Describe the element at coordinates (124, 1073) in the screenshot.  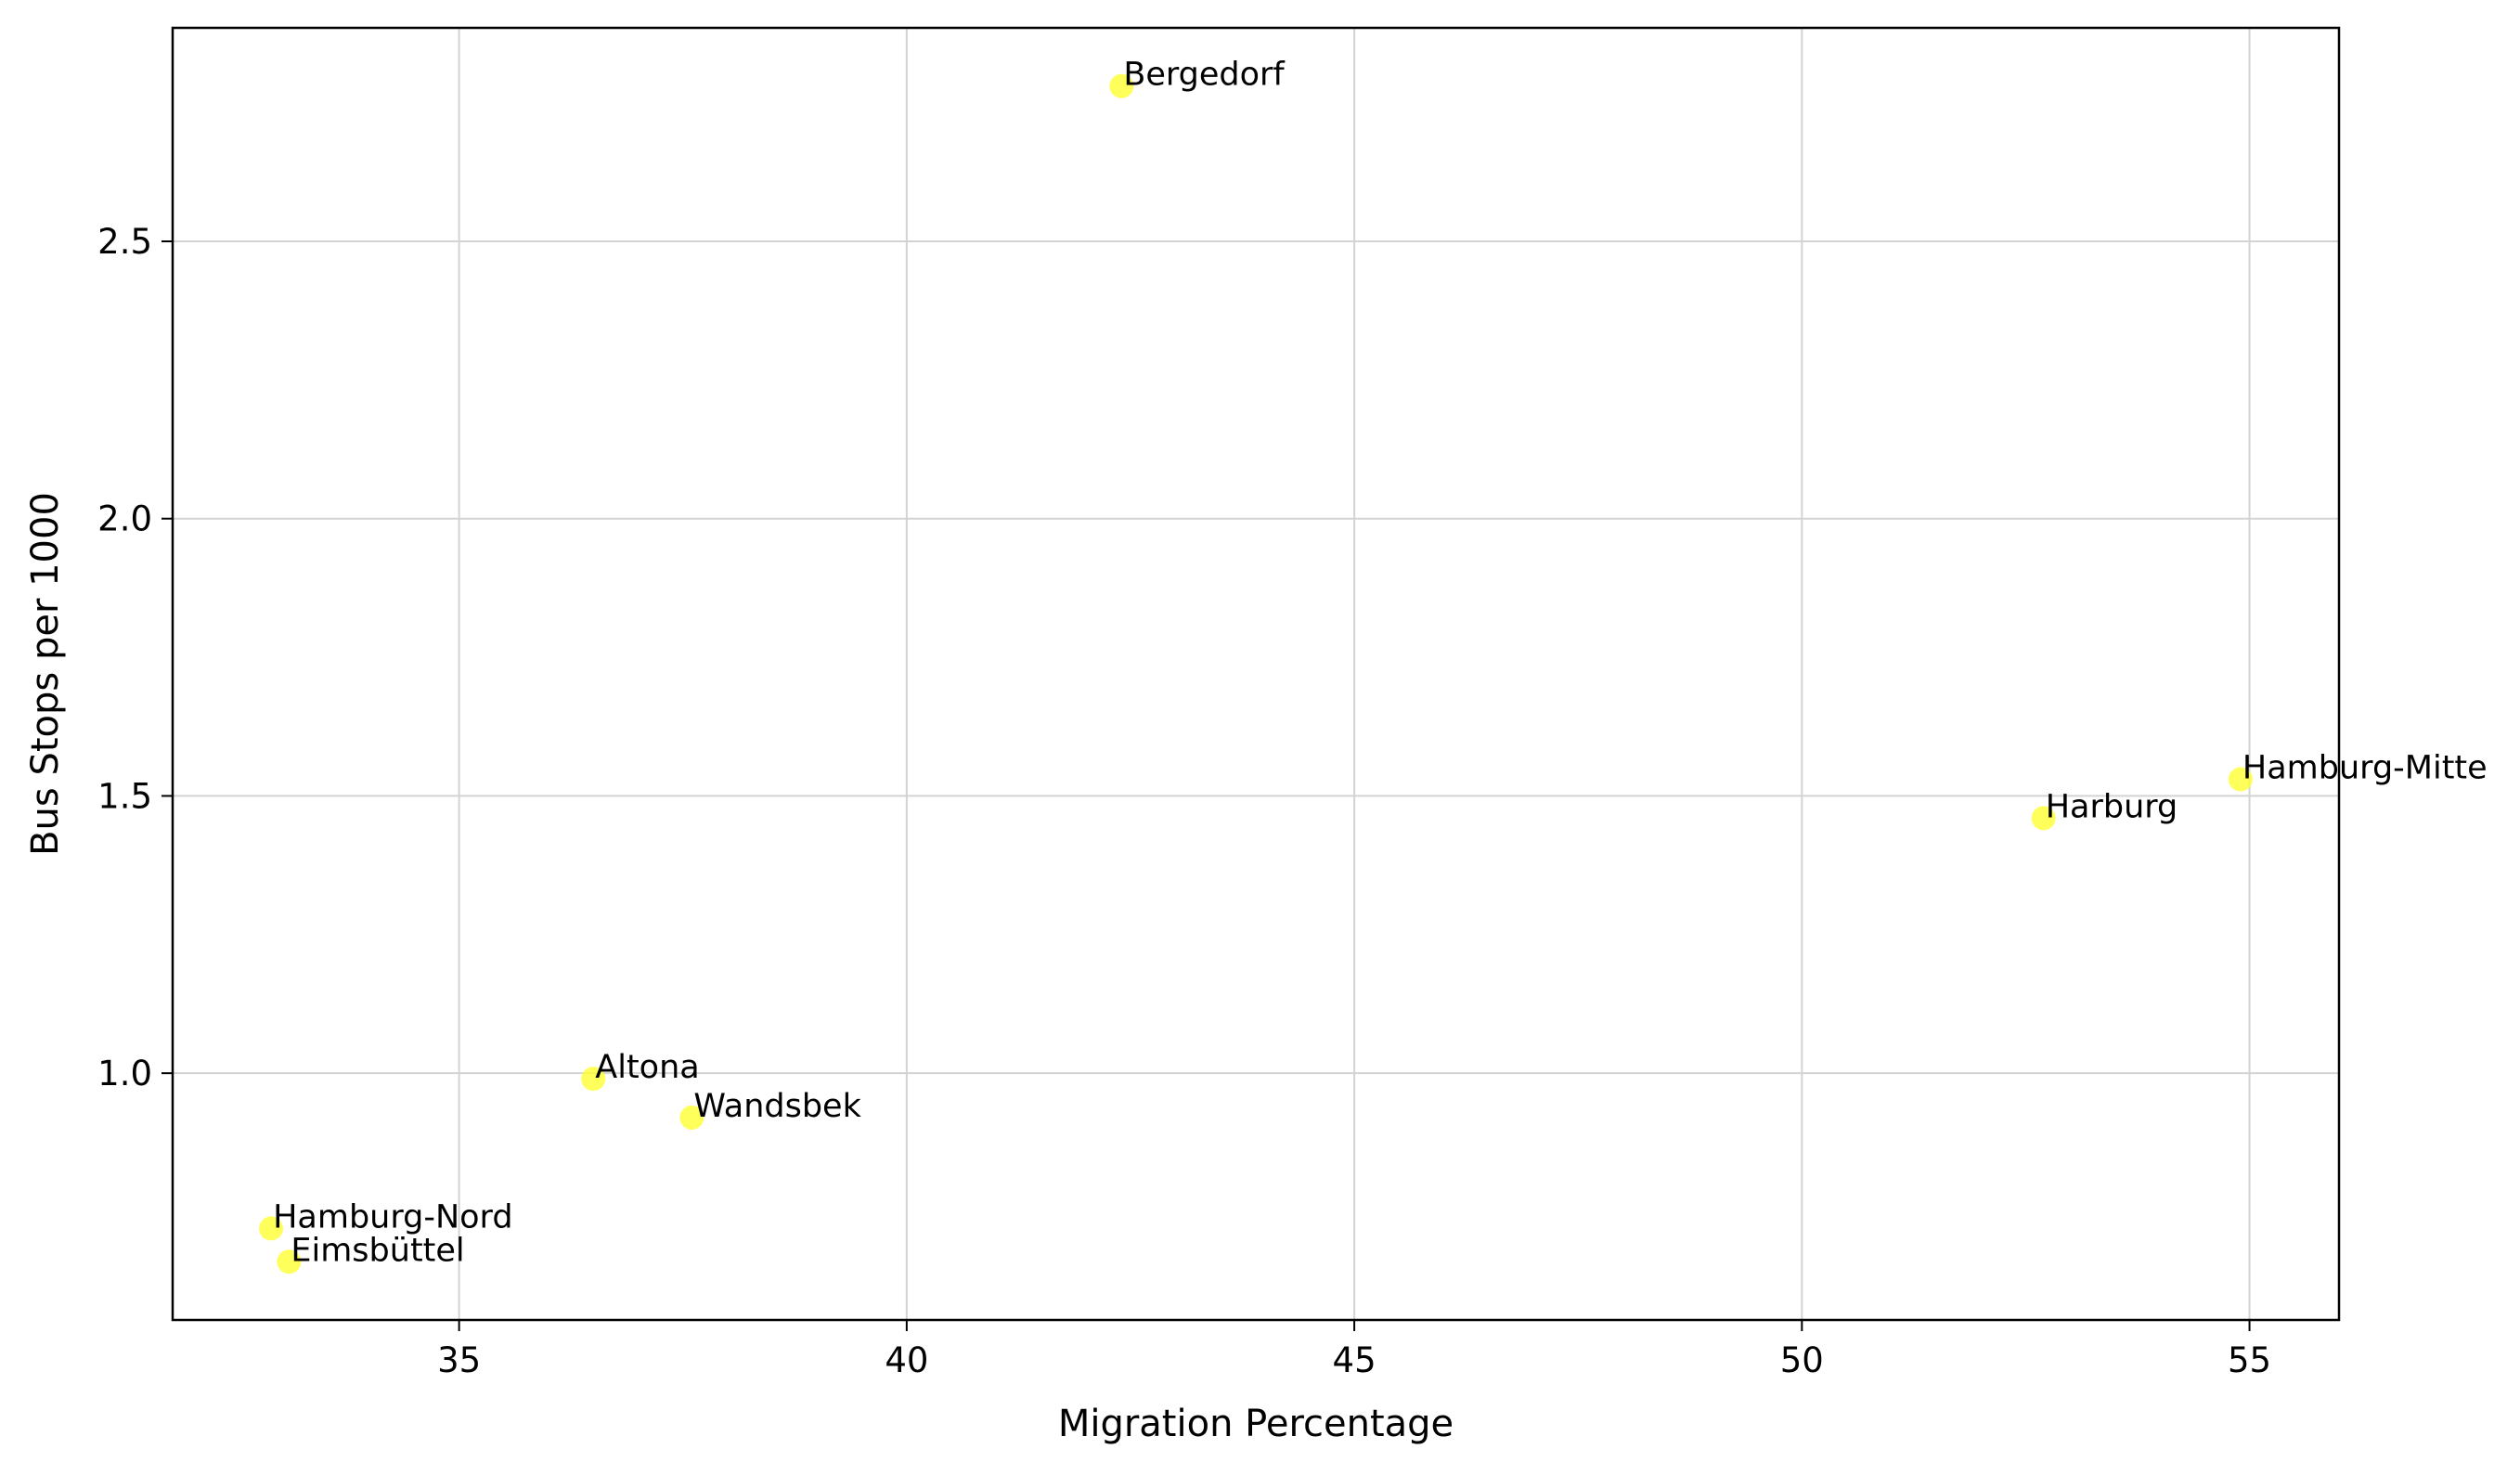
I see `y-tick-label: 1.0` at that location.